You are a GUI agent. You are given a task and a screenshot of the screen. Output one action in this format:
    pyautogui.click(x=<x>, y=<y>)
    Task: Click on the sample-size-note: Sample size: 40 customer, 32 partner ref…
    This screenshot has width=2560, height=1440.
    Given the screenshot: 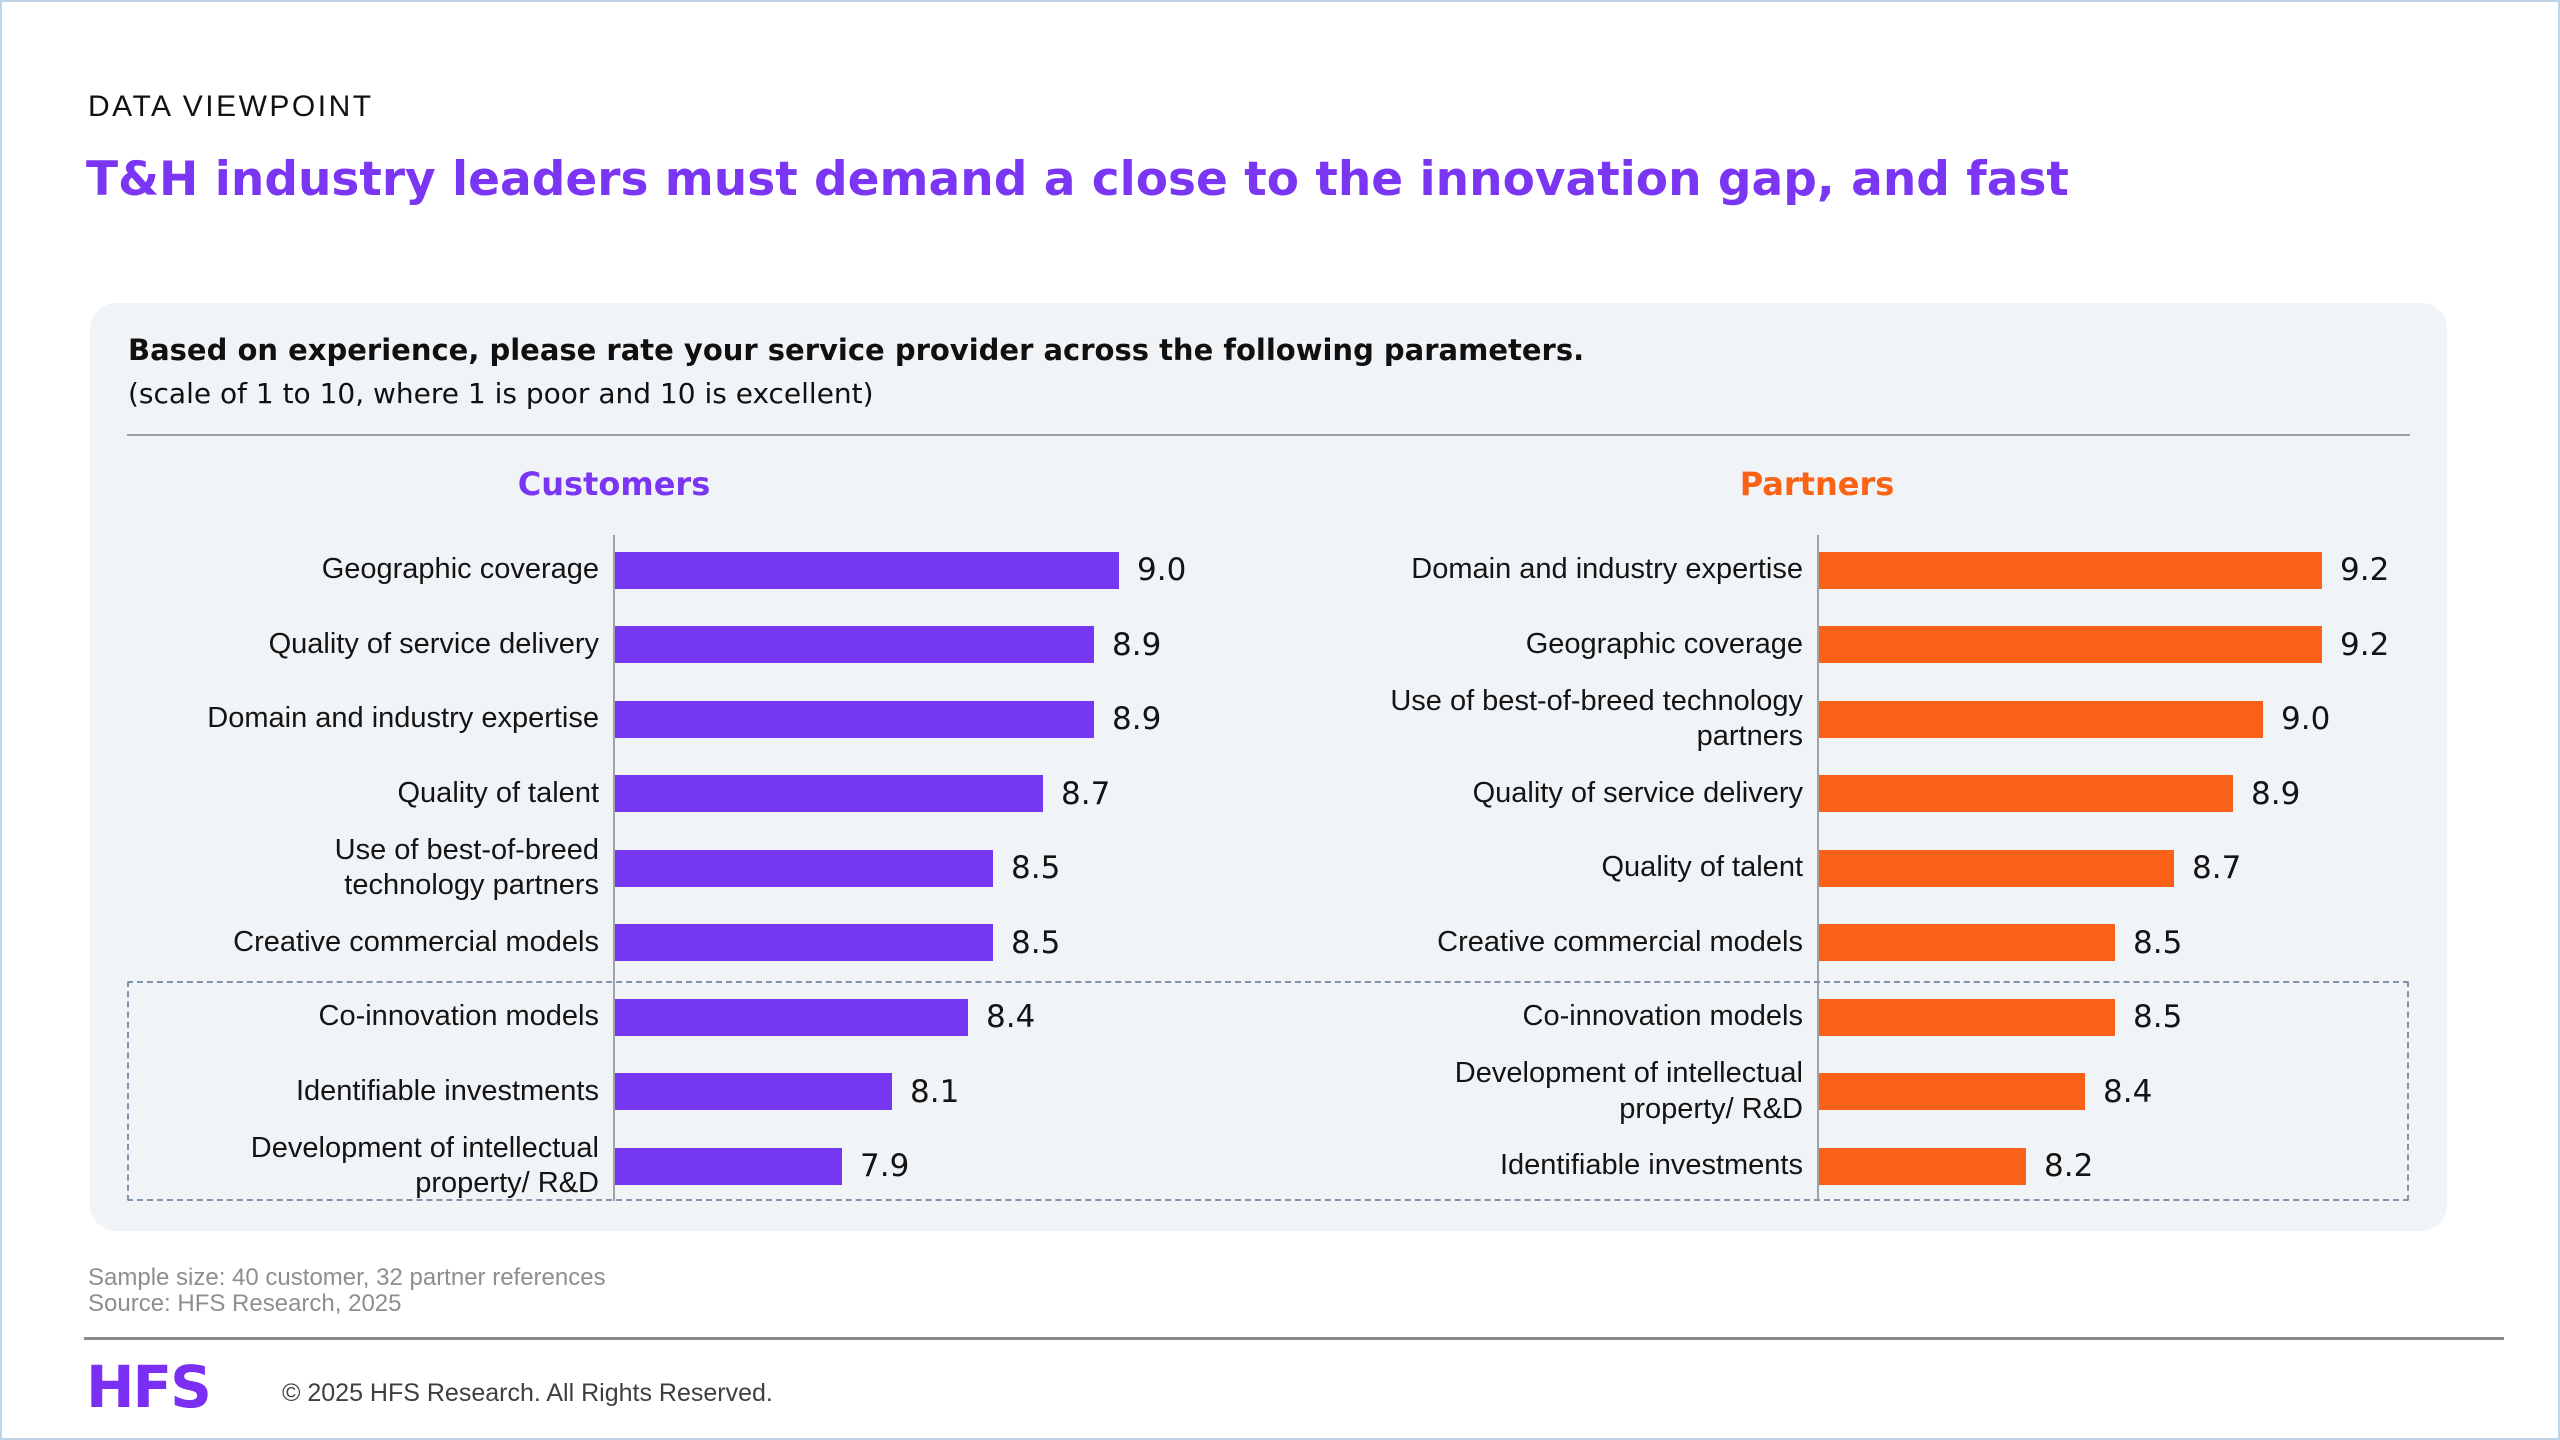 What is the action you would take?
    pyautogui.click(x=347, y=1277)
    